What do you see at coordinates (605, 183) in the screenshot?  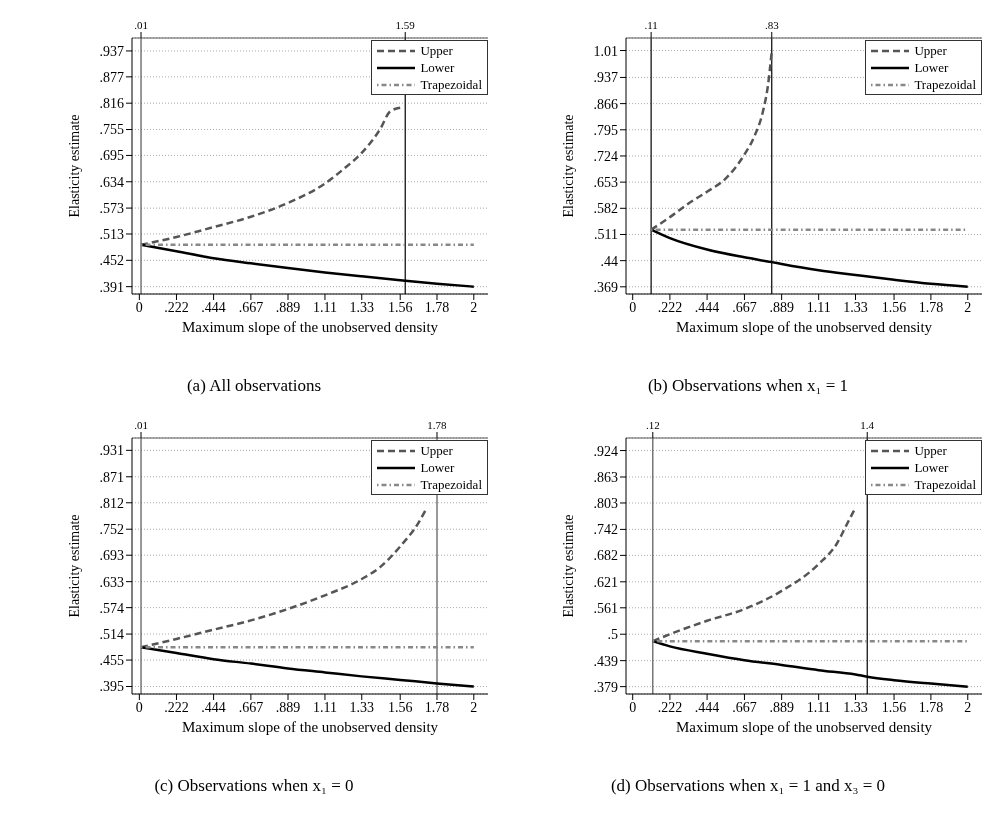 I see `y-tick-label: .653` at bounding box center [605, 183].